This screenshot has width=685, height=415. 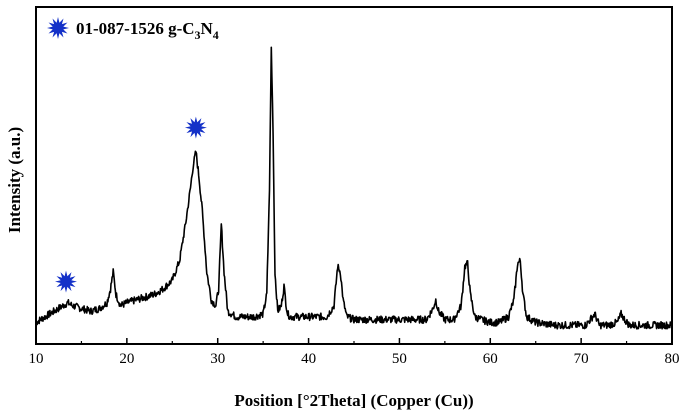 What do you see at coordinates (581, 359) in the screenshot?
I see `x-tick-label-70: 70` at bounding box center [581, 359].